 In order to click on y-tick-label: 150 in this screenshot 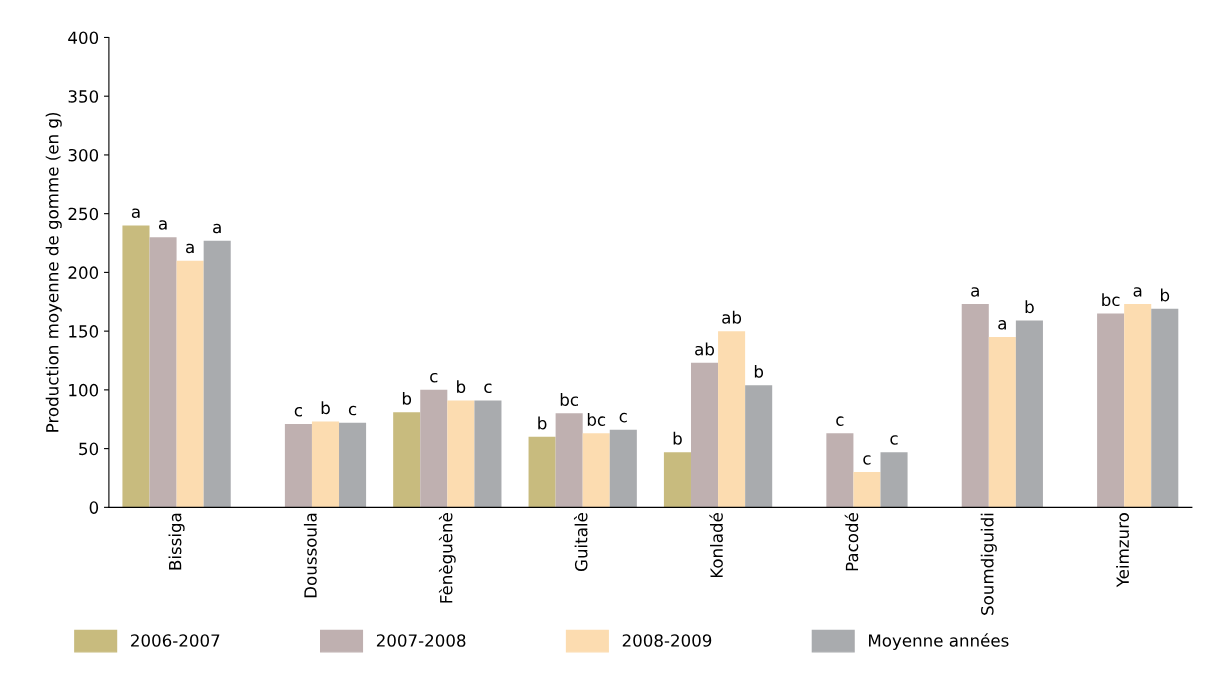, I will do `click(84, 331)`.